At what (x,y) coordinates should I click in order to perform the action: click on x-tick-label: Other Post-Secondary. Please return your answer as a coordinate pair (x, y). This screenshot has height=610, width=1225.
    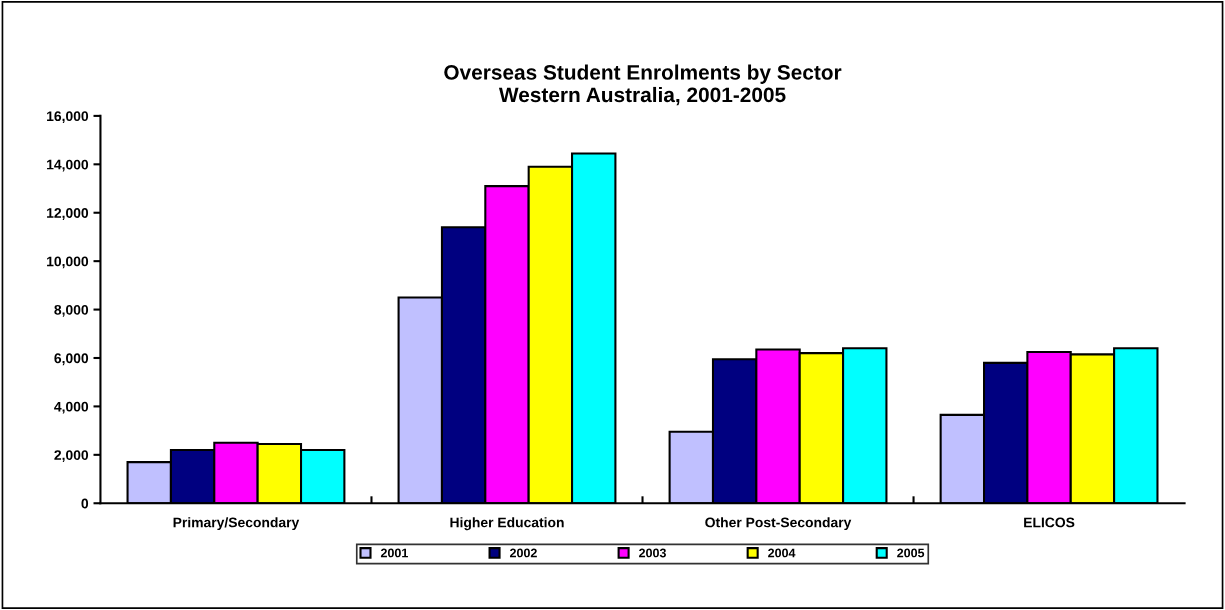
    Looking at the image, I should click on (778, 524).